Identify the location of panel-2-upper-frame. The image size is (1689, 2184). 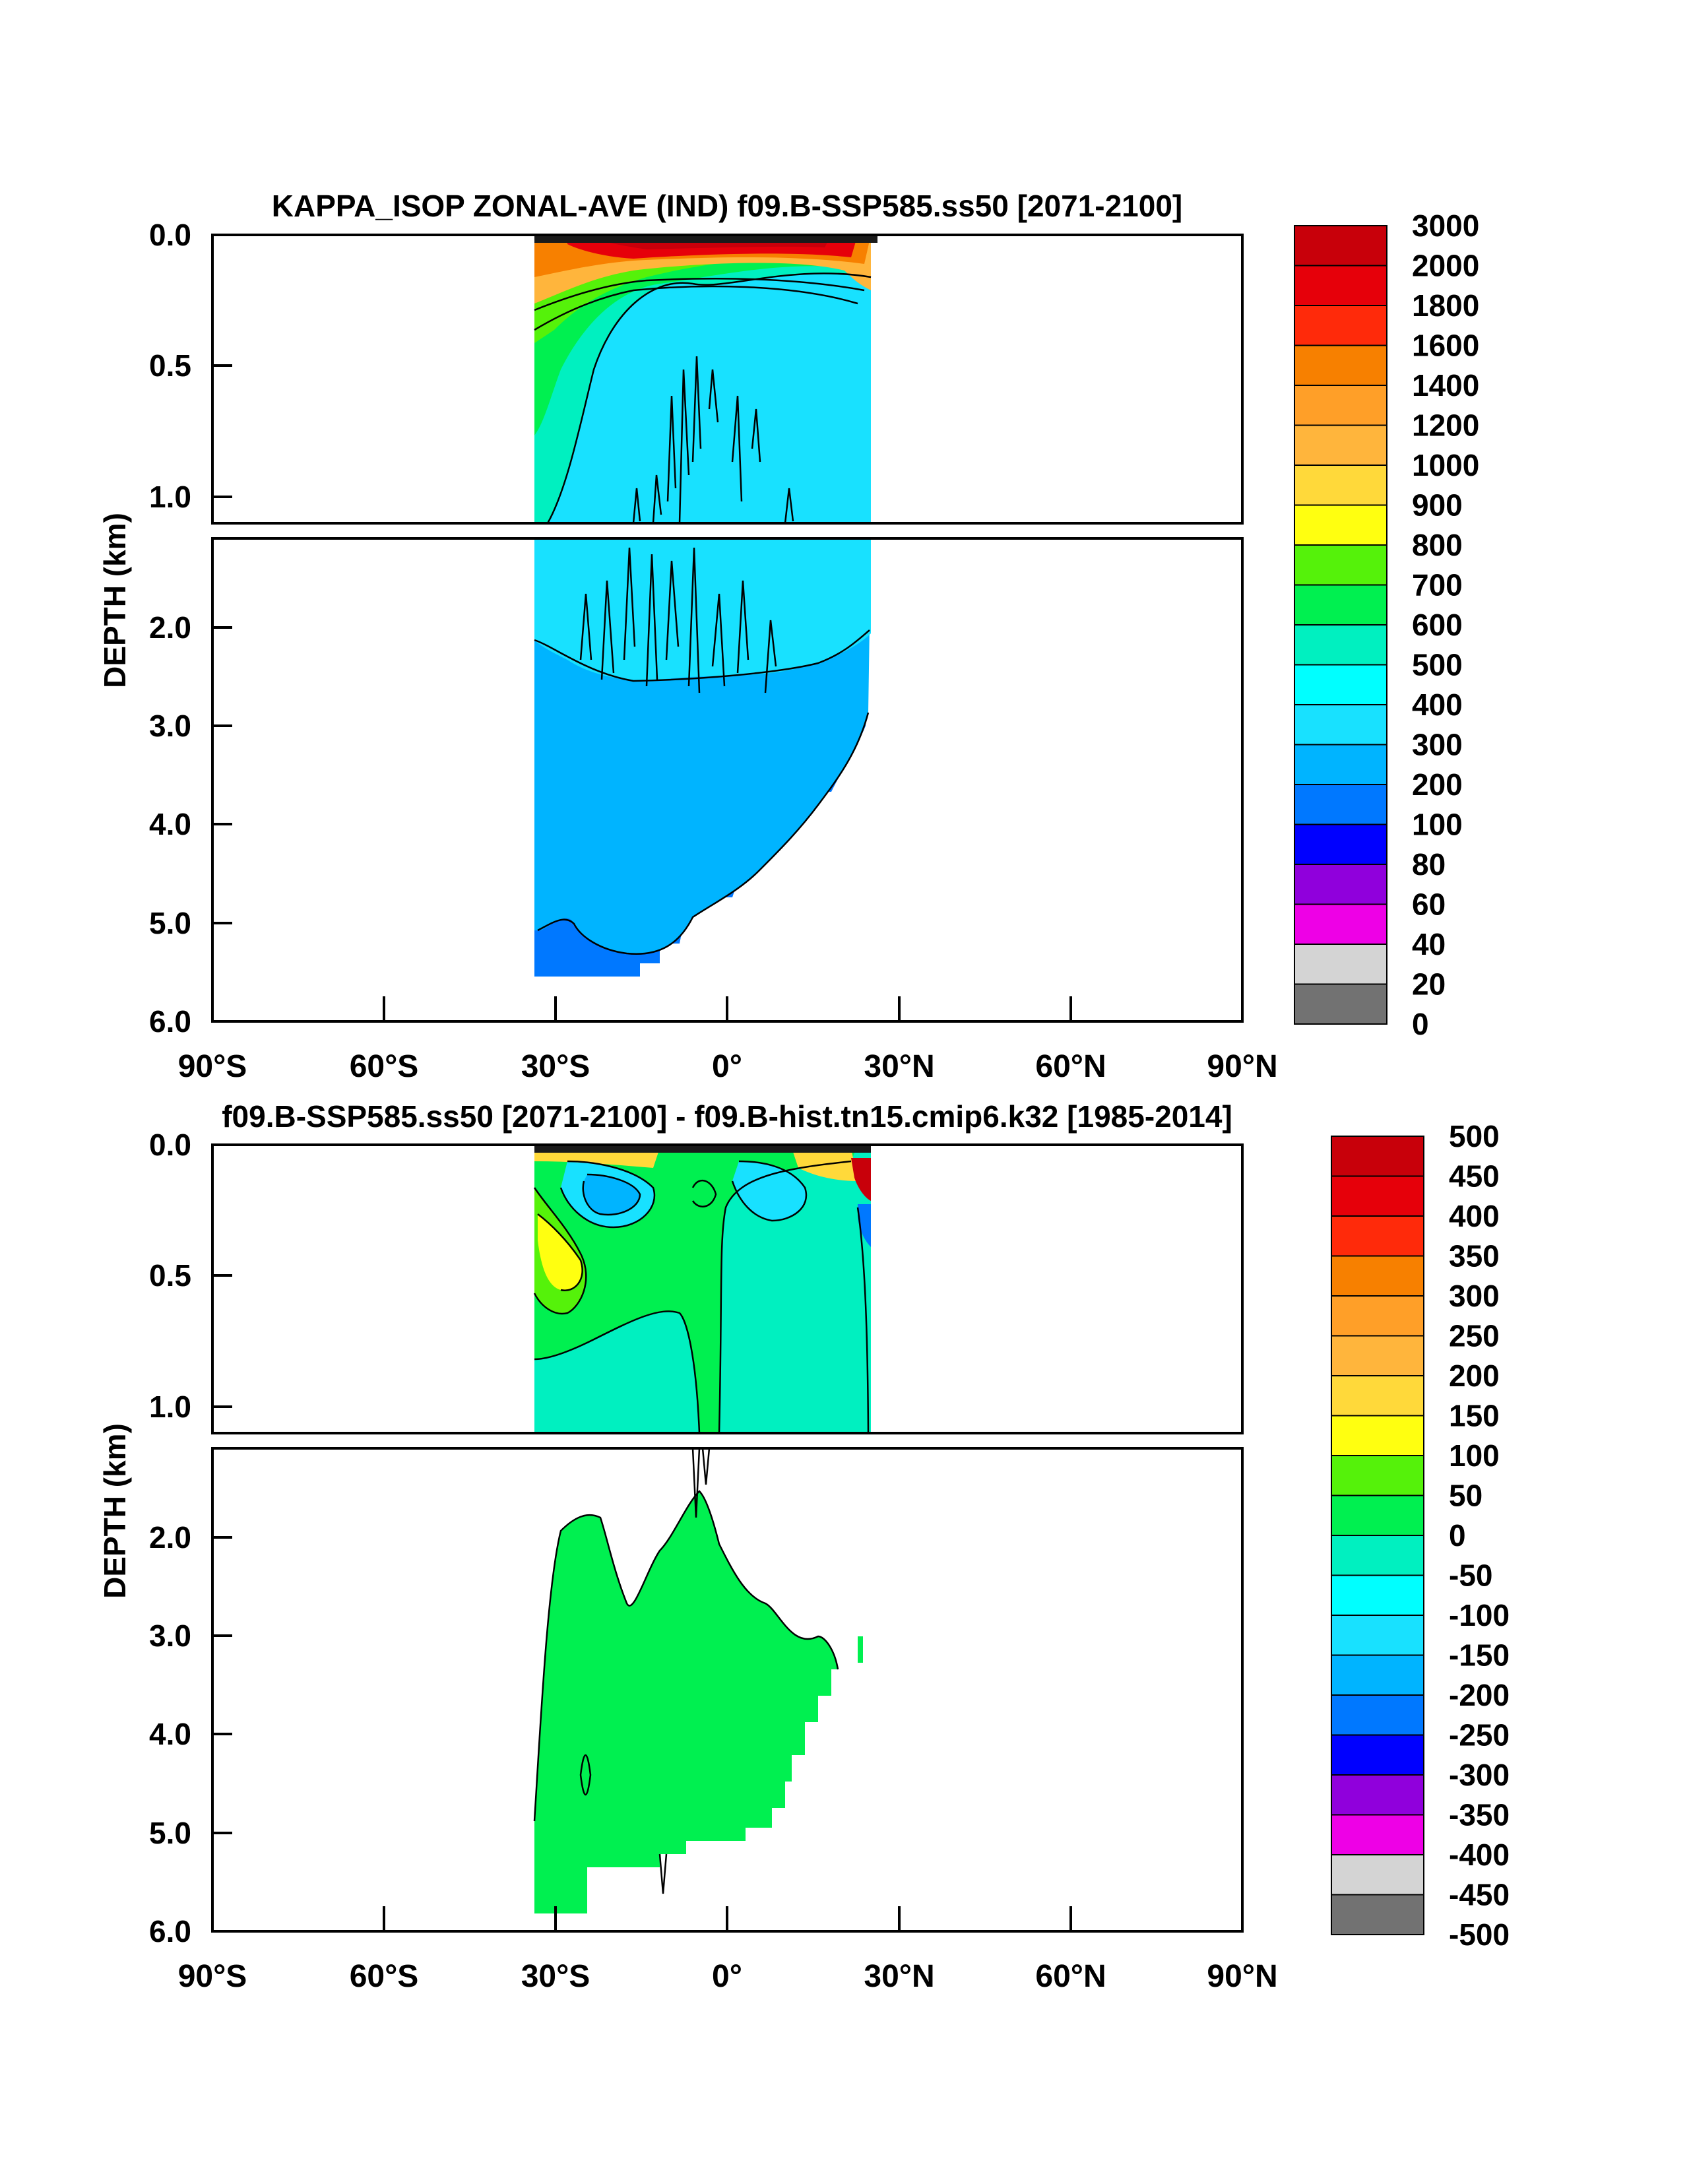
(727, 1288).